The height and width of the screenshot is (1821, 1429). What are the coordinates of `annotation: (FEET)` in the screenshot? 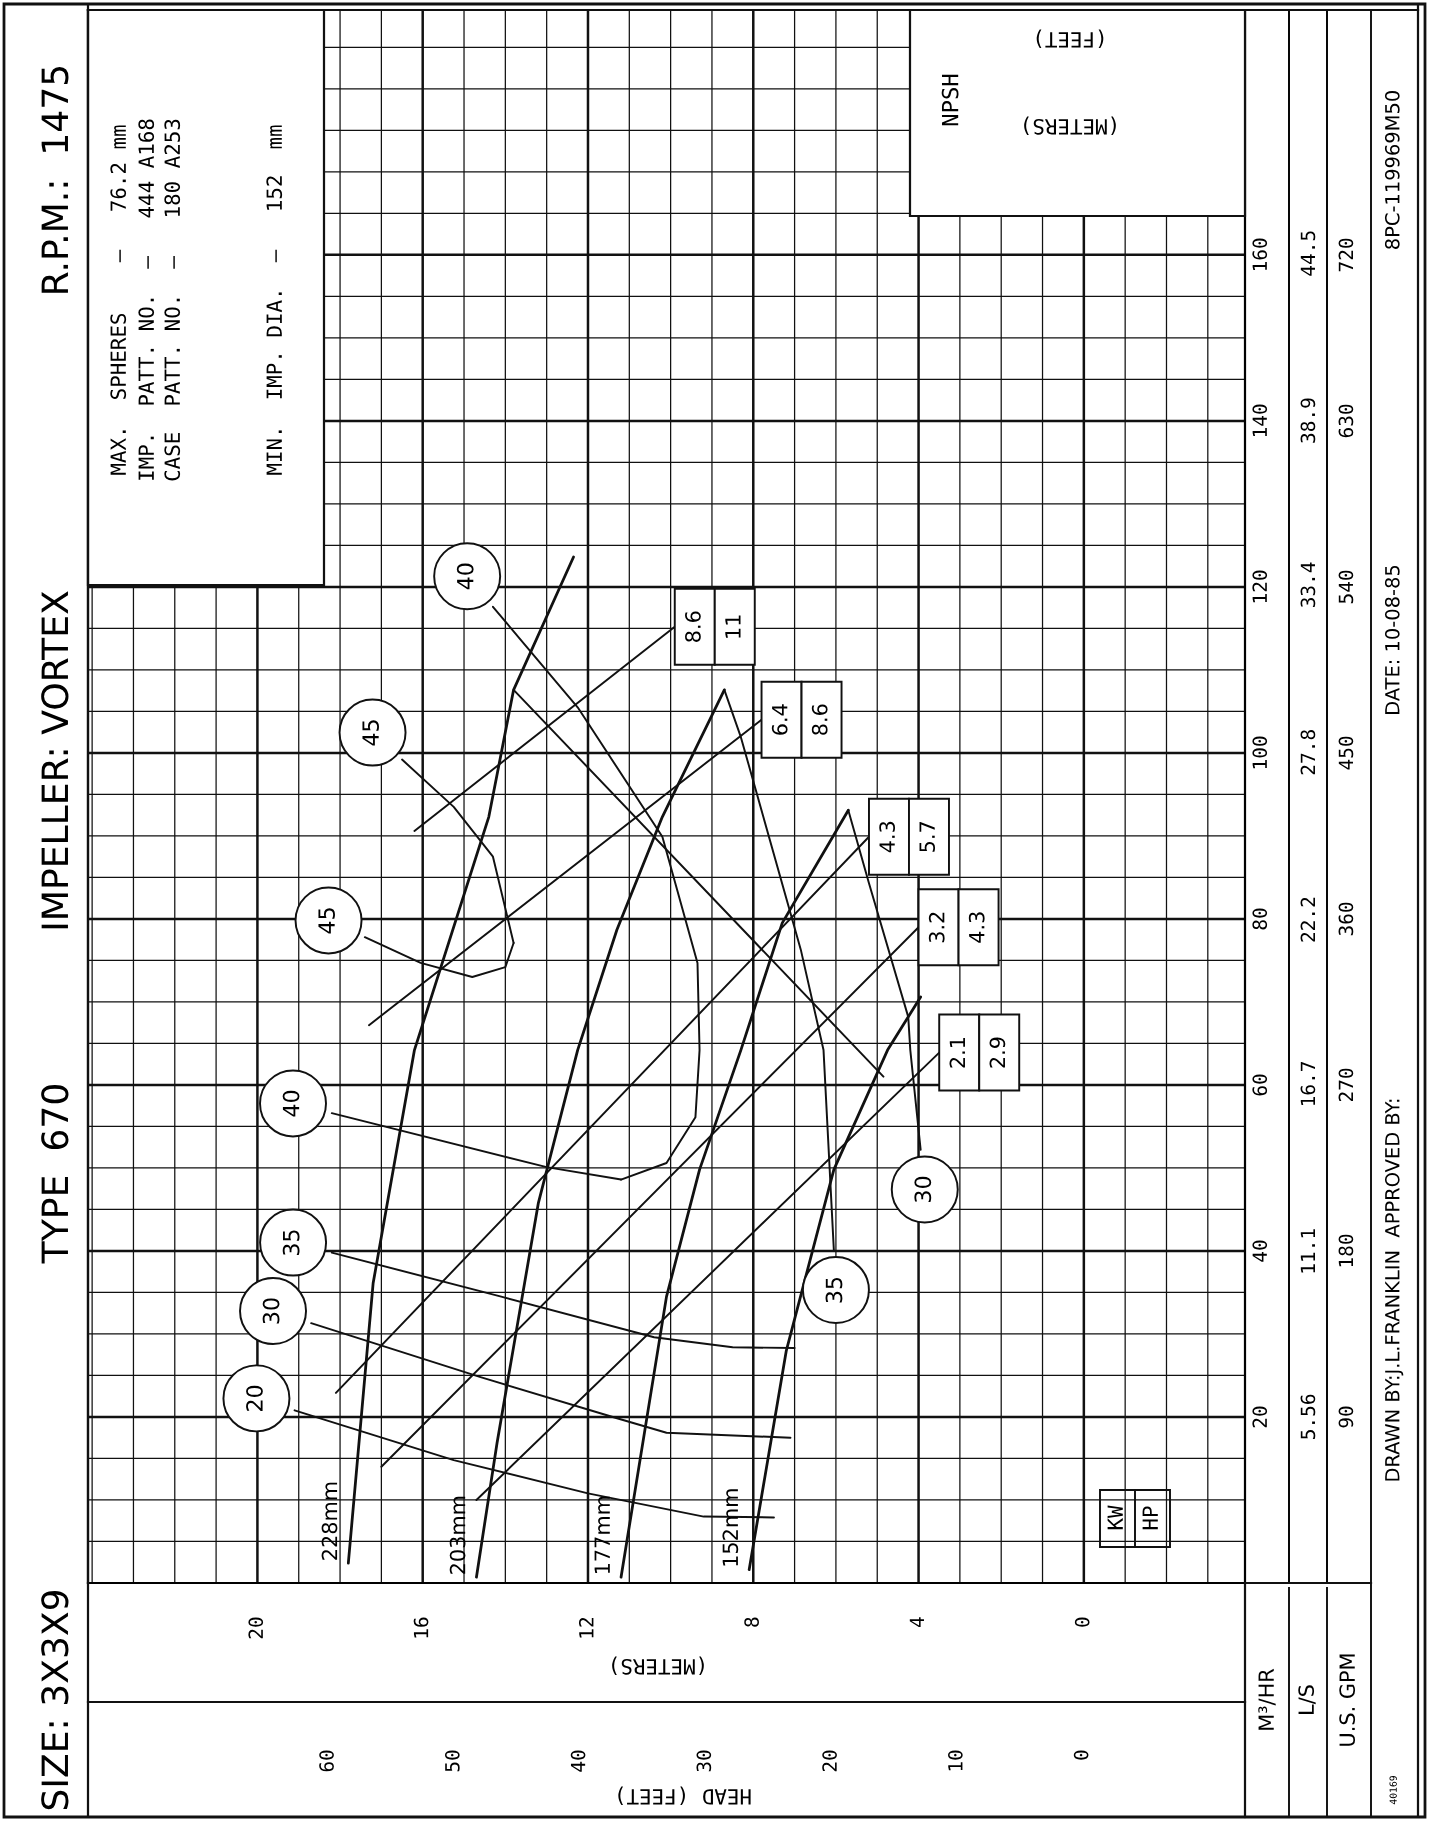 It's located at (1070, 38).